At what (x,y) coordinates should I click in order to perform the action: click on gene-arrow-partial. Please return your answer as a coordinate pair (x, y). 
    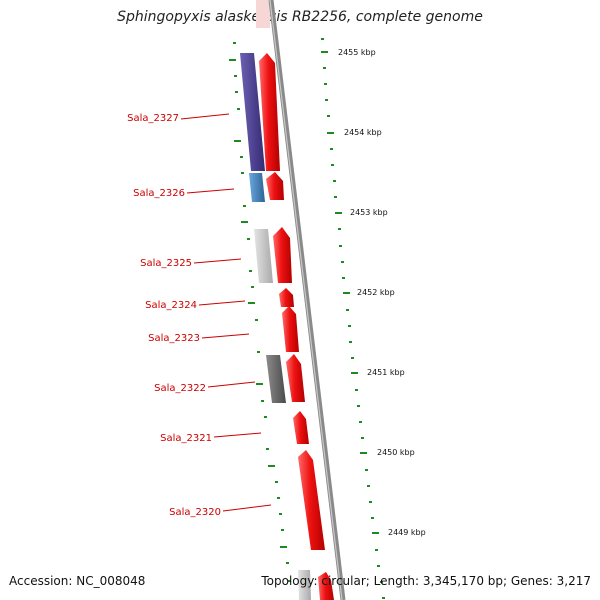
    Looking at the image, I should click on (326, 586).